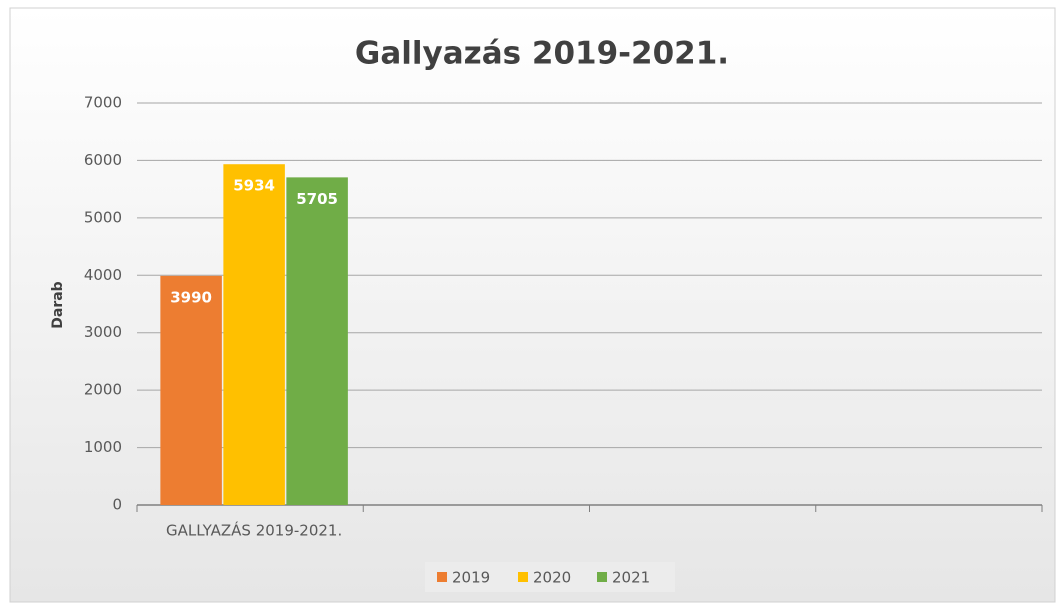 The image size is (1057, 604). I want to click on y-tick-label: 3000, so click(103, 332).